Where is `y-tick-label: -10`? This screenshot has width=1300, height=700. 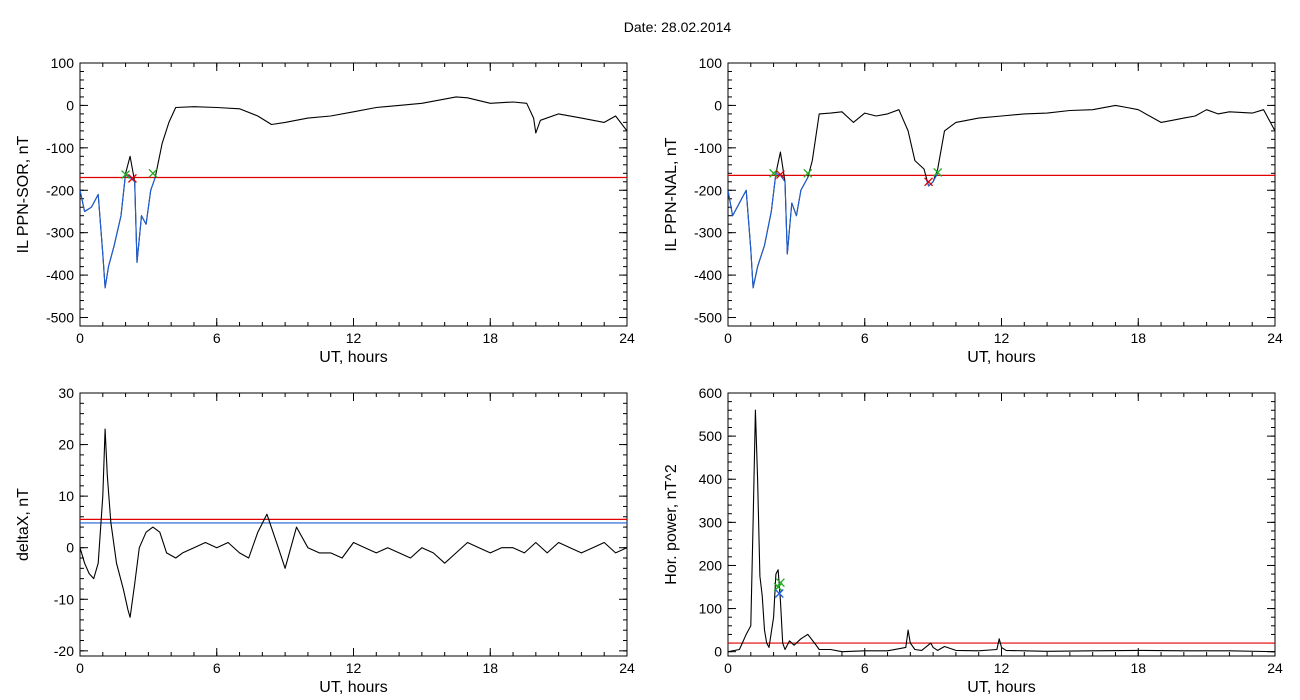
y-tick-label: -10 is located at coordinates (64, 599).